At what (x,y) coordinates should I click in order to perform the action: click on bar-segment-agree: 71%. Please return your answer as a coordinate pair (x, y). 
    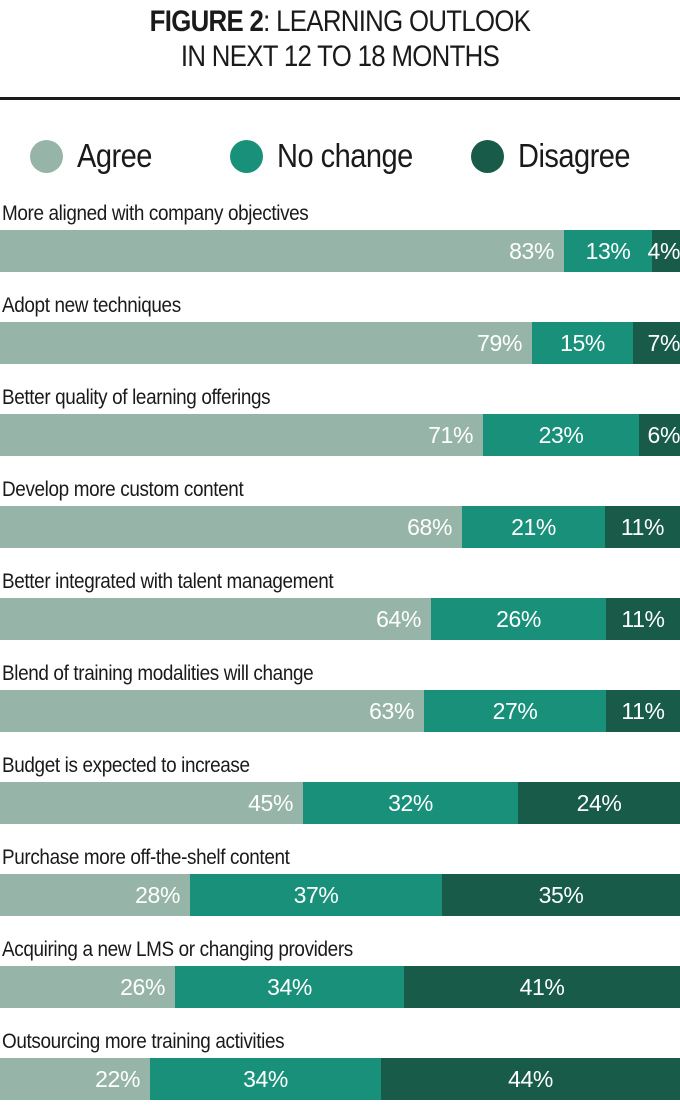
    Looking at the image, I should click on (241, 435).